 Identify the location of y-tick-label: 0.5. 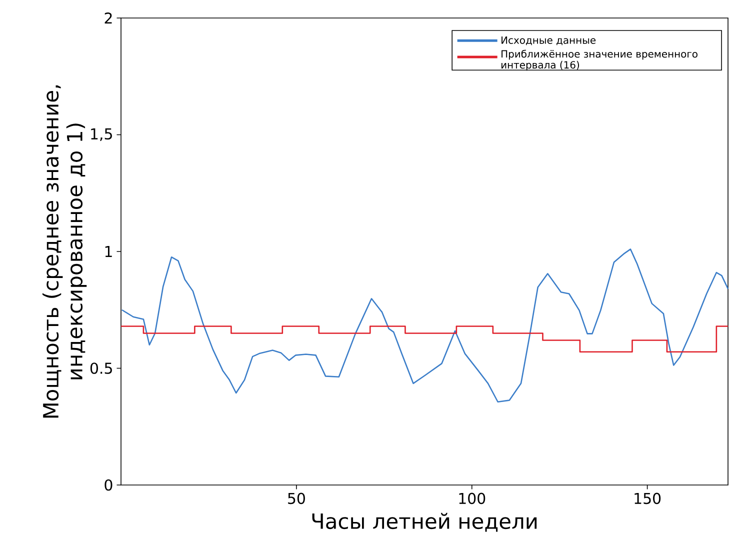
(101, 368).